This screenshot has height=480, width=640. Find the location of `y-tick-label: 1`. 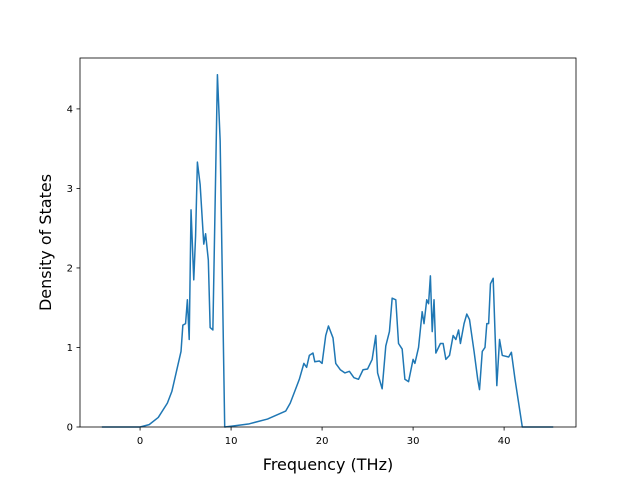

y-tick-label: 1 is located at coordinates (70, 348).